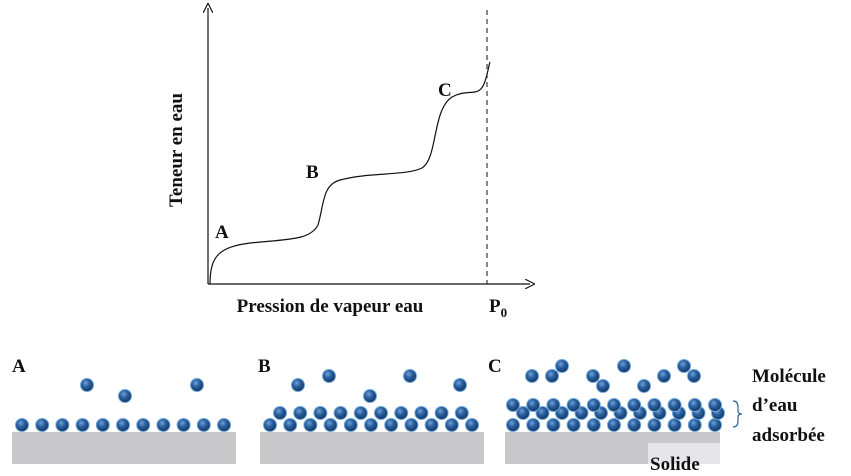  Describe the element at coordinates (264, 366) in the screenshot. I see `panel-label: B` at that location.